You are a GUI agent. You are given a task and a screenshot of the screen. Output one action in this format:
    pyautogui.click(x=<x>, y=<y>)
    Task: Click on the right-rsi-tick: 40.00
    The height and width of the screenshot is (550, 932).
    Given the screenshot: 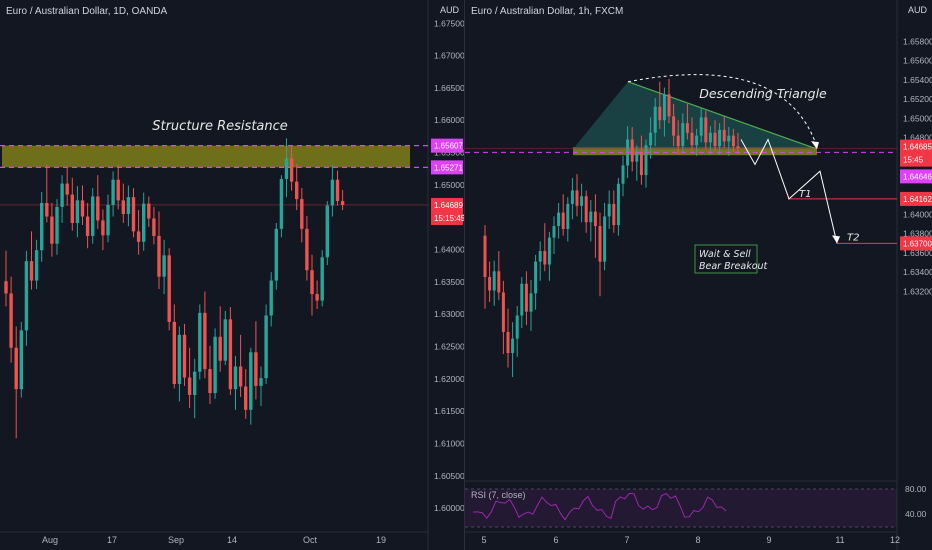 What is the action you would take?
    pyautogui.click(x=916, y=514)
    